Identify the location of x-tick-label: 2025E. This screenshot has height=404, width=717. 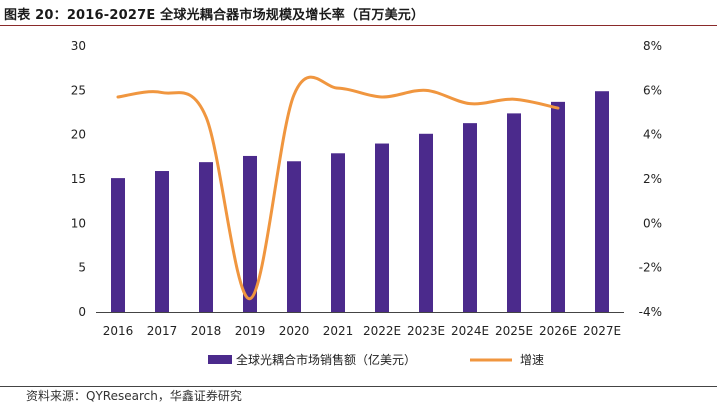
(514, 331).